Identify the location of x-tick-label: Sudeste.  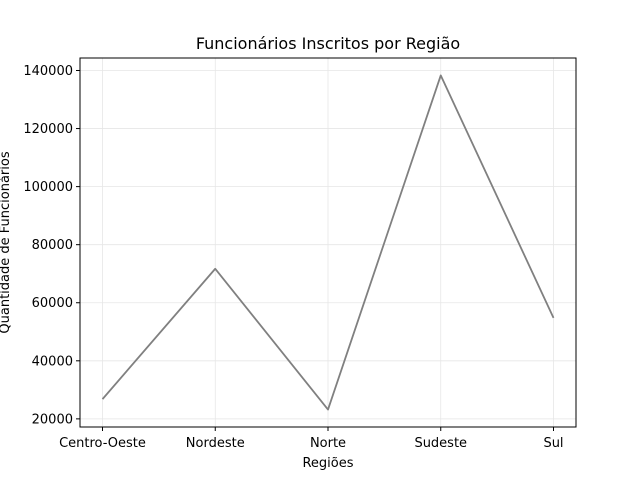
(440, 443).